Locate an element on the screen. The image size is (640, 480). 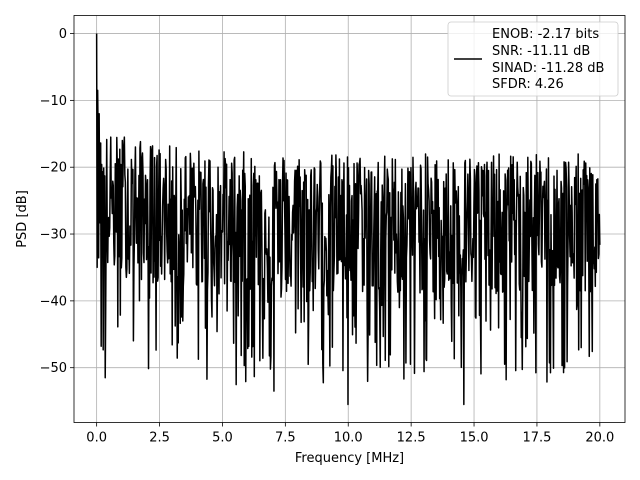
x-axis: 0.0 2.5 5.0 7.5 10.0 12.5 15.0 17.5 20.0 is located at coordinates (350, 434).